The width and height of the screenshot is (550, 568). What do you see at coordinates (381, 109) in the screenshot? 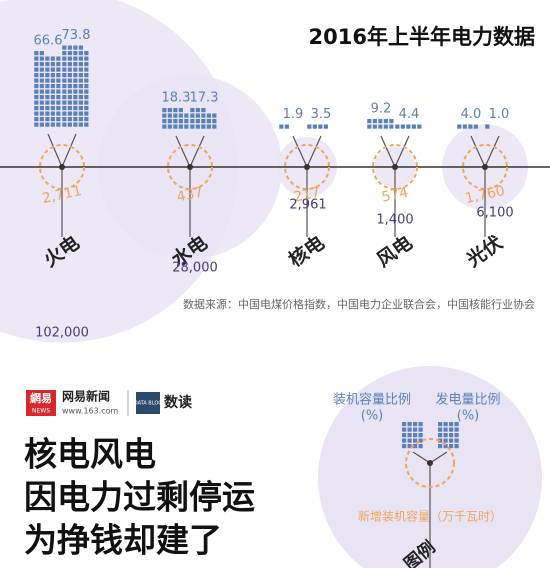
I see `share-label: 9.2` at bounding box center [381, 109].